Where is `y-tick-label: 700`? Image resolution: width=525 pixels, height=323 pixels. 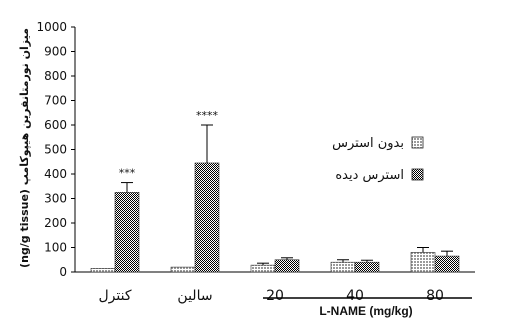 y-tick-label: 700 is located at coordinates (55, 101).